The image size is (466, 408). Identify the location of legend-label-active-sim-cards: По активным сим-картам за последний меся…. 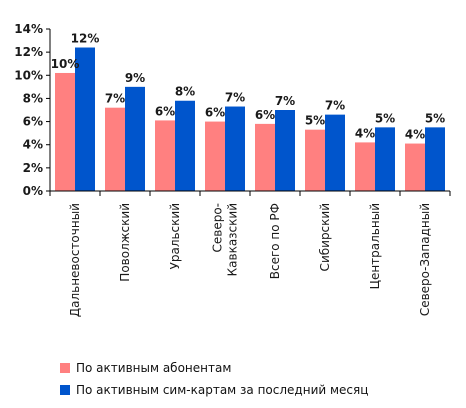
(222, 390).